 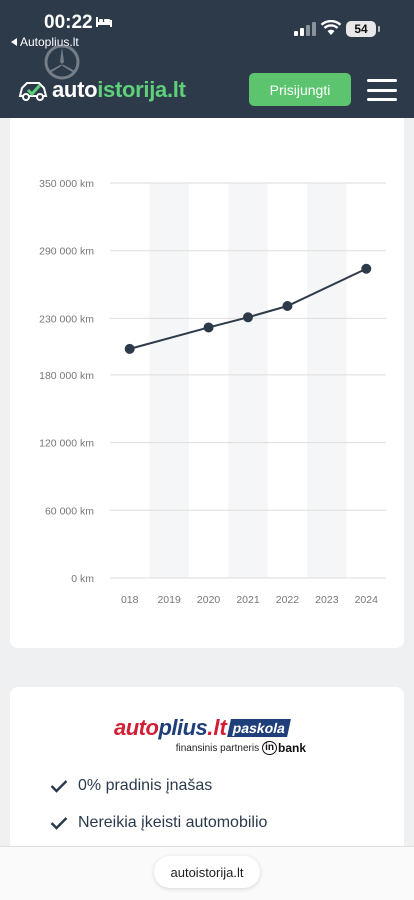 I want to click on wifi-icon, so click(x=331, y=27).